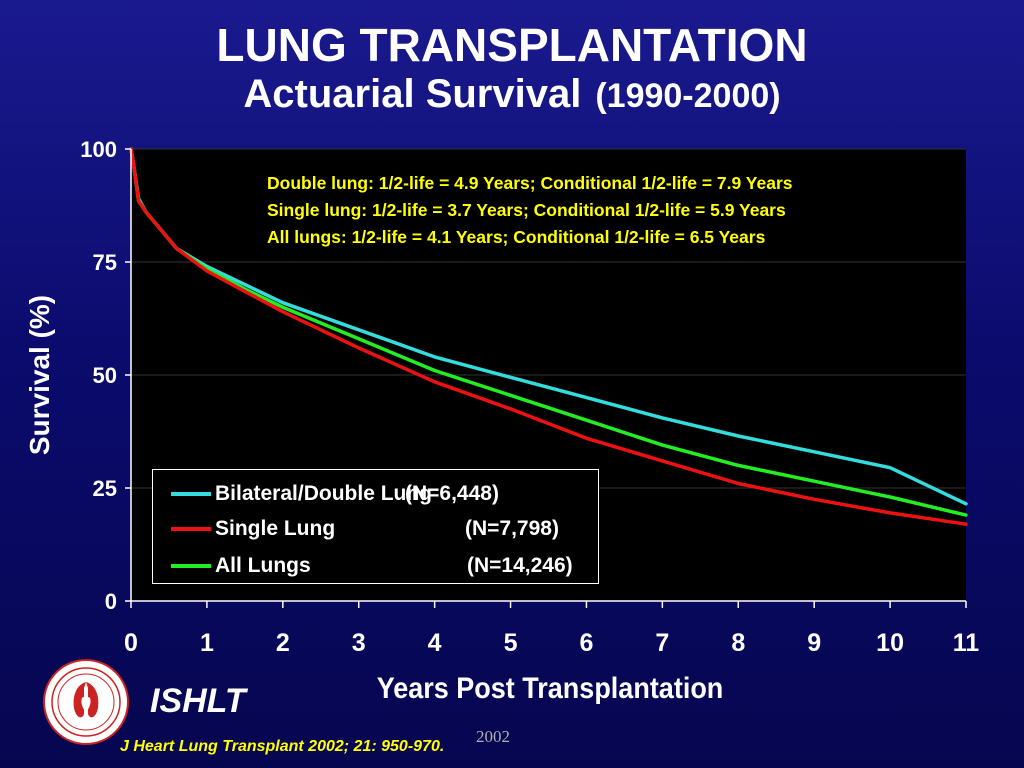  What do you see at coordinates (512, 528) in the screenshot?
I see `legend-count: (N=7,798)` at bounding box center [512, 528].